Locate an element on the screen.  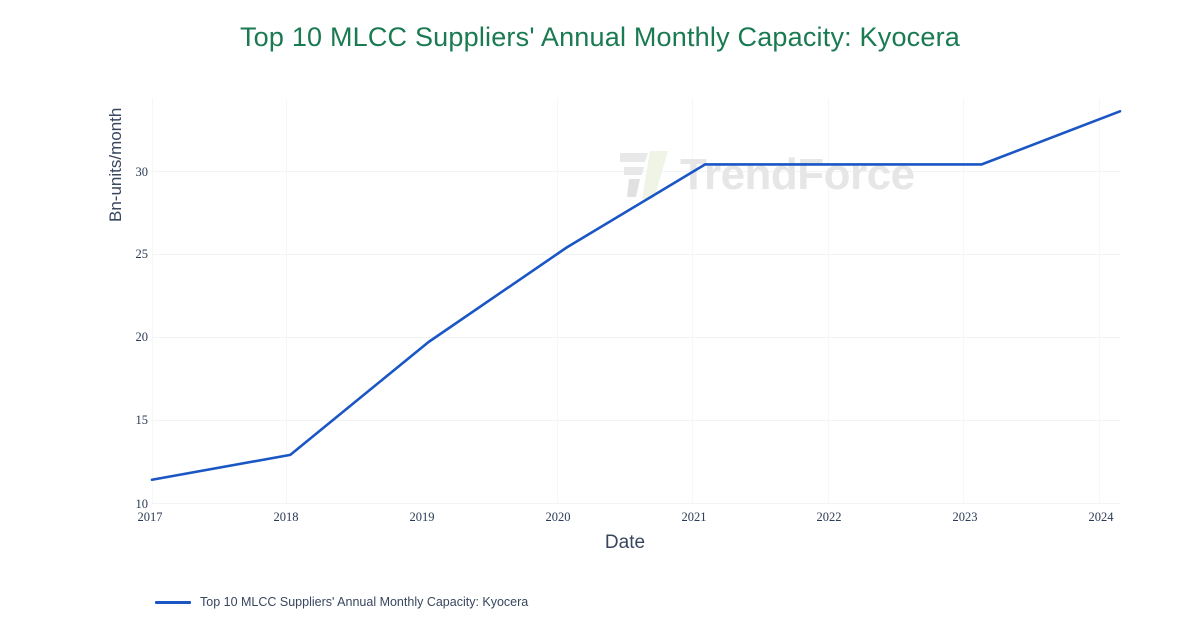
legend-swatch-kyocera is located at coordinates (173, 602).